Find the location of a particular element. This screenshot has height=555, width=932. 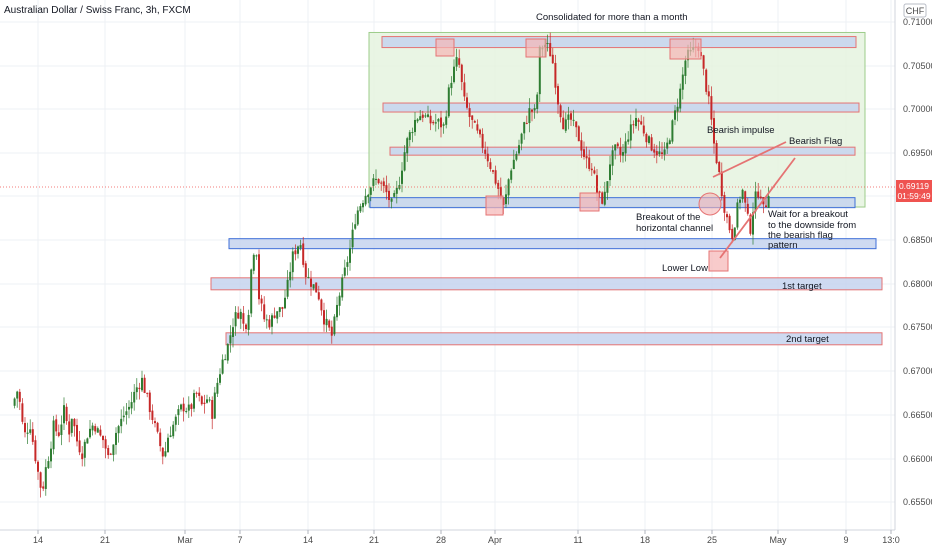

annotation-bearish-impulse: Bearish impulse is located at coordinates (741, 130).